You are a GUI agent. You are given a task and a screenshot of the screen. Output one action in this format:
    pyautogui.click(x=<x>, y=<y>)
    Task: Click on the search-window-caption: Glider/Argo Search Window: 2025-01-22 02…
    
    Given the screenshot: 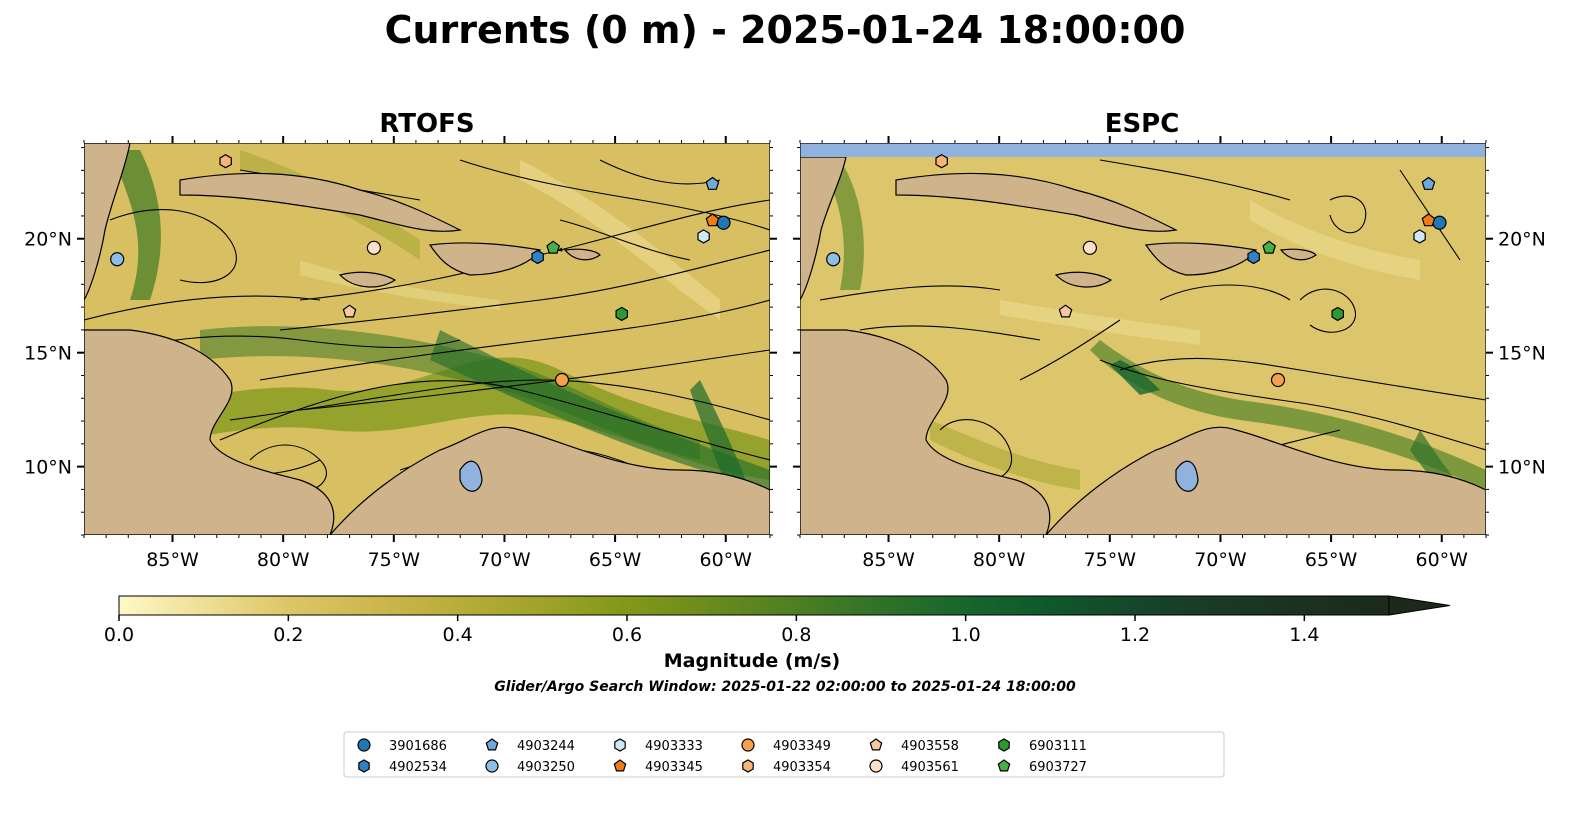 What is the action you would take?
    pyautogui.click(x=785, y=687)
    